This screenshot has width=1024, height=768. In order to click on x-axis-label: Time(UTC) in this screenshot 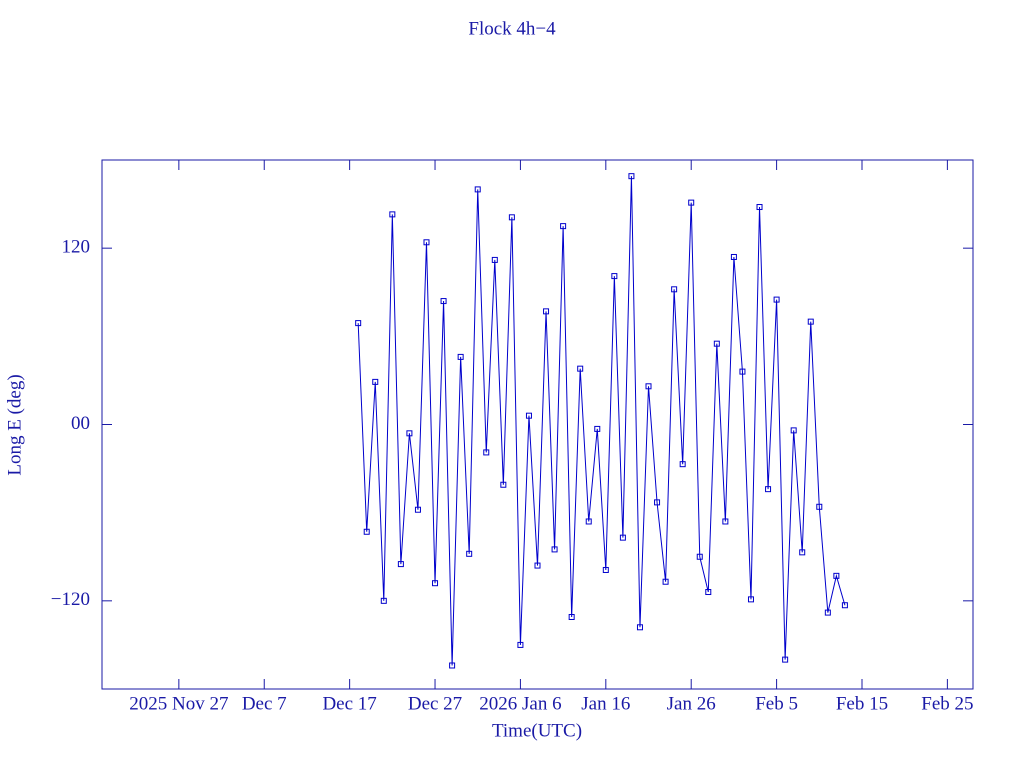, I will do `click(537, 730)`.